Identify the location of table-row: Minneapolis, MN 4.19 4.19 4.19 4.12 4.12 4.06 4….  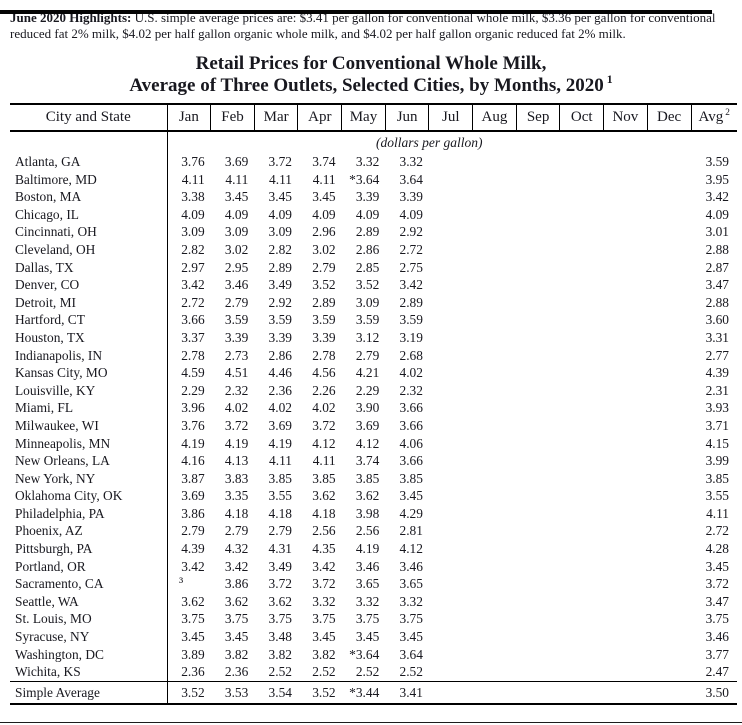
(373, 443).